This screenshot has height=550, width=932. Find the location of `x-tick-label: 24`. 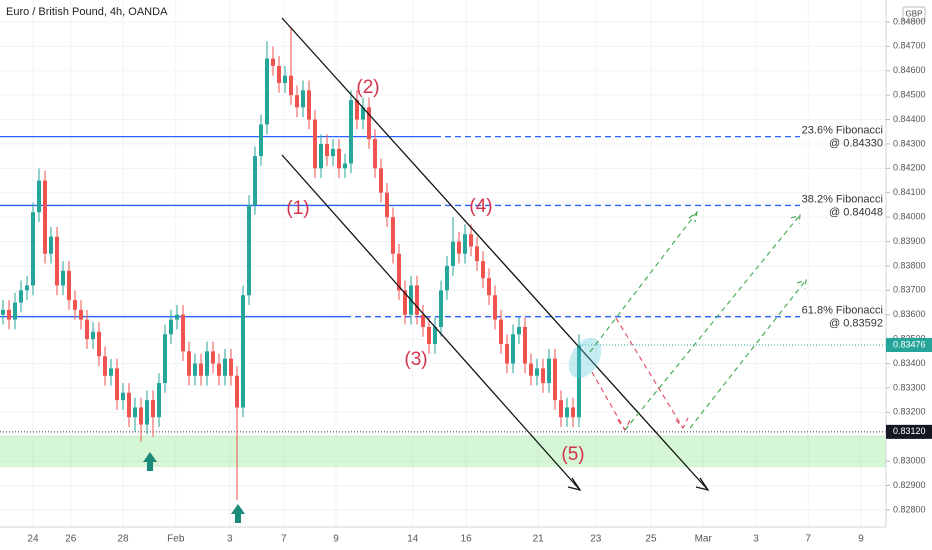

x-tick-label: 24 is located at coordinates (33, 539).